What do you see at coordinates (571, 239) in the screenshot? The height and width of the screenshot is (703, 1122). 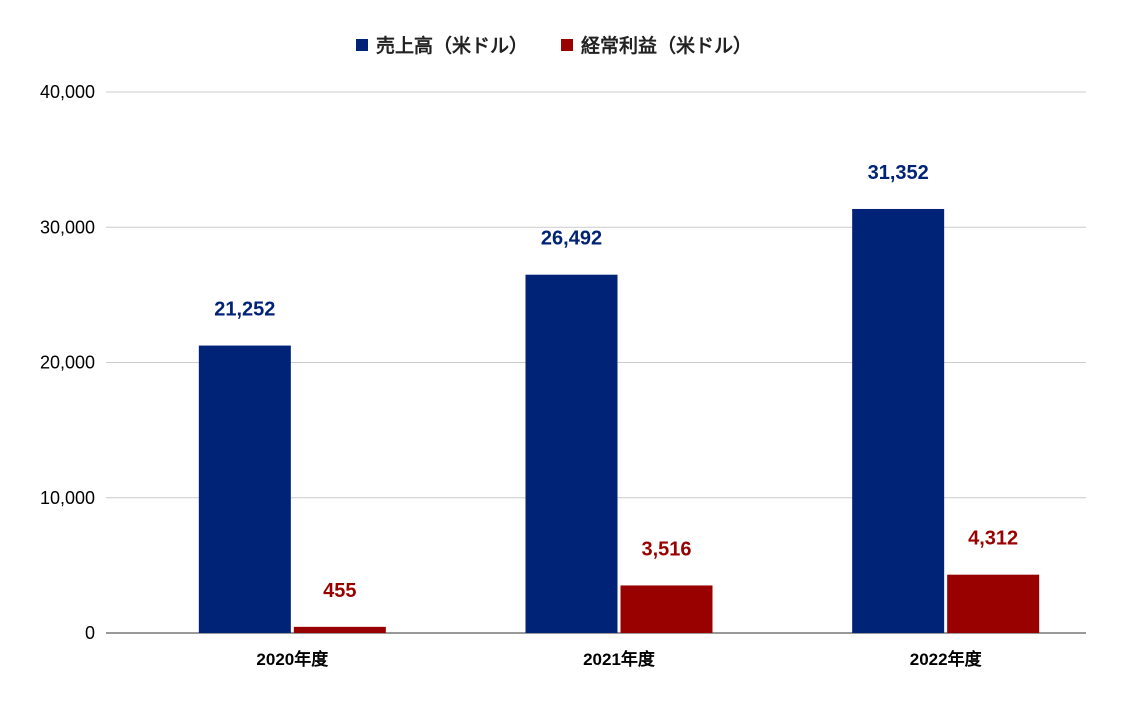 I see `data-label: 26,492` at bounding box center [571, 239].